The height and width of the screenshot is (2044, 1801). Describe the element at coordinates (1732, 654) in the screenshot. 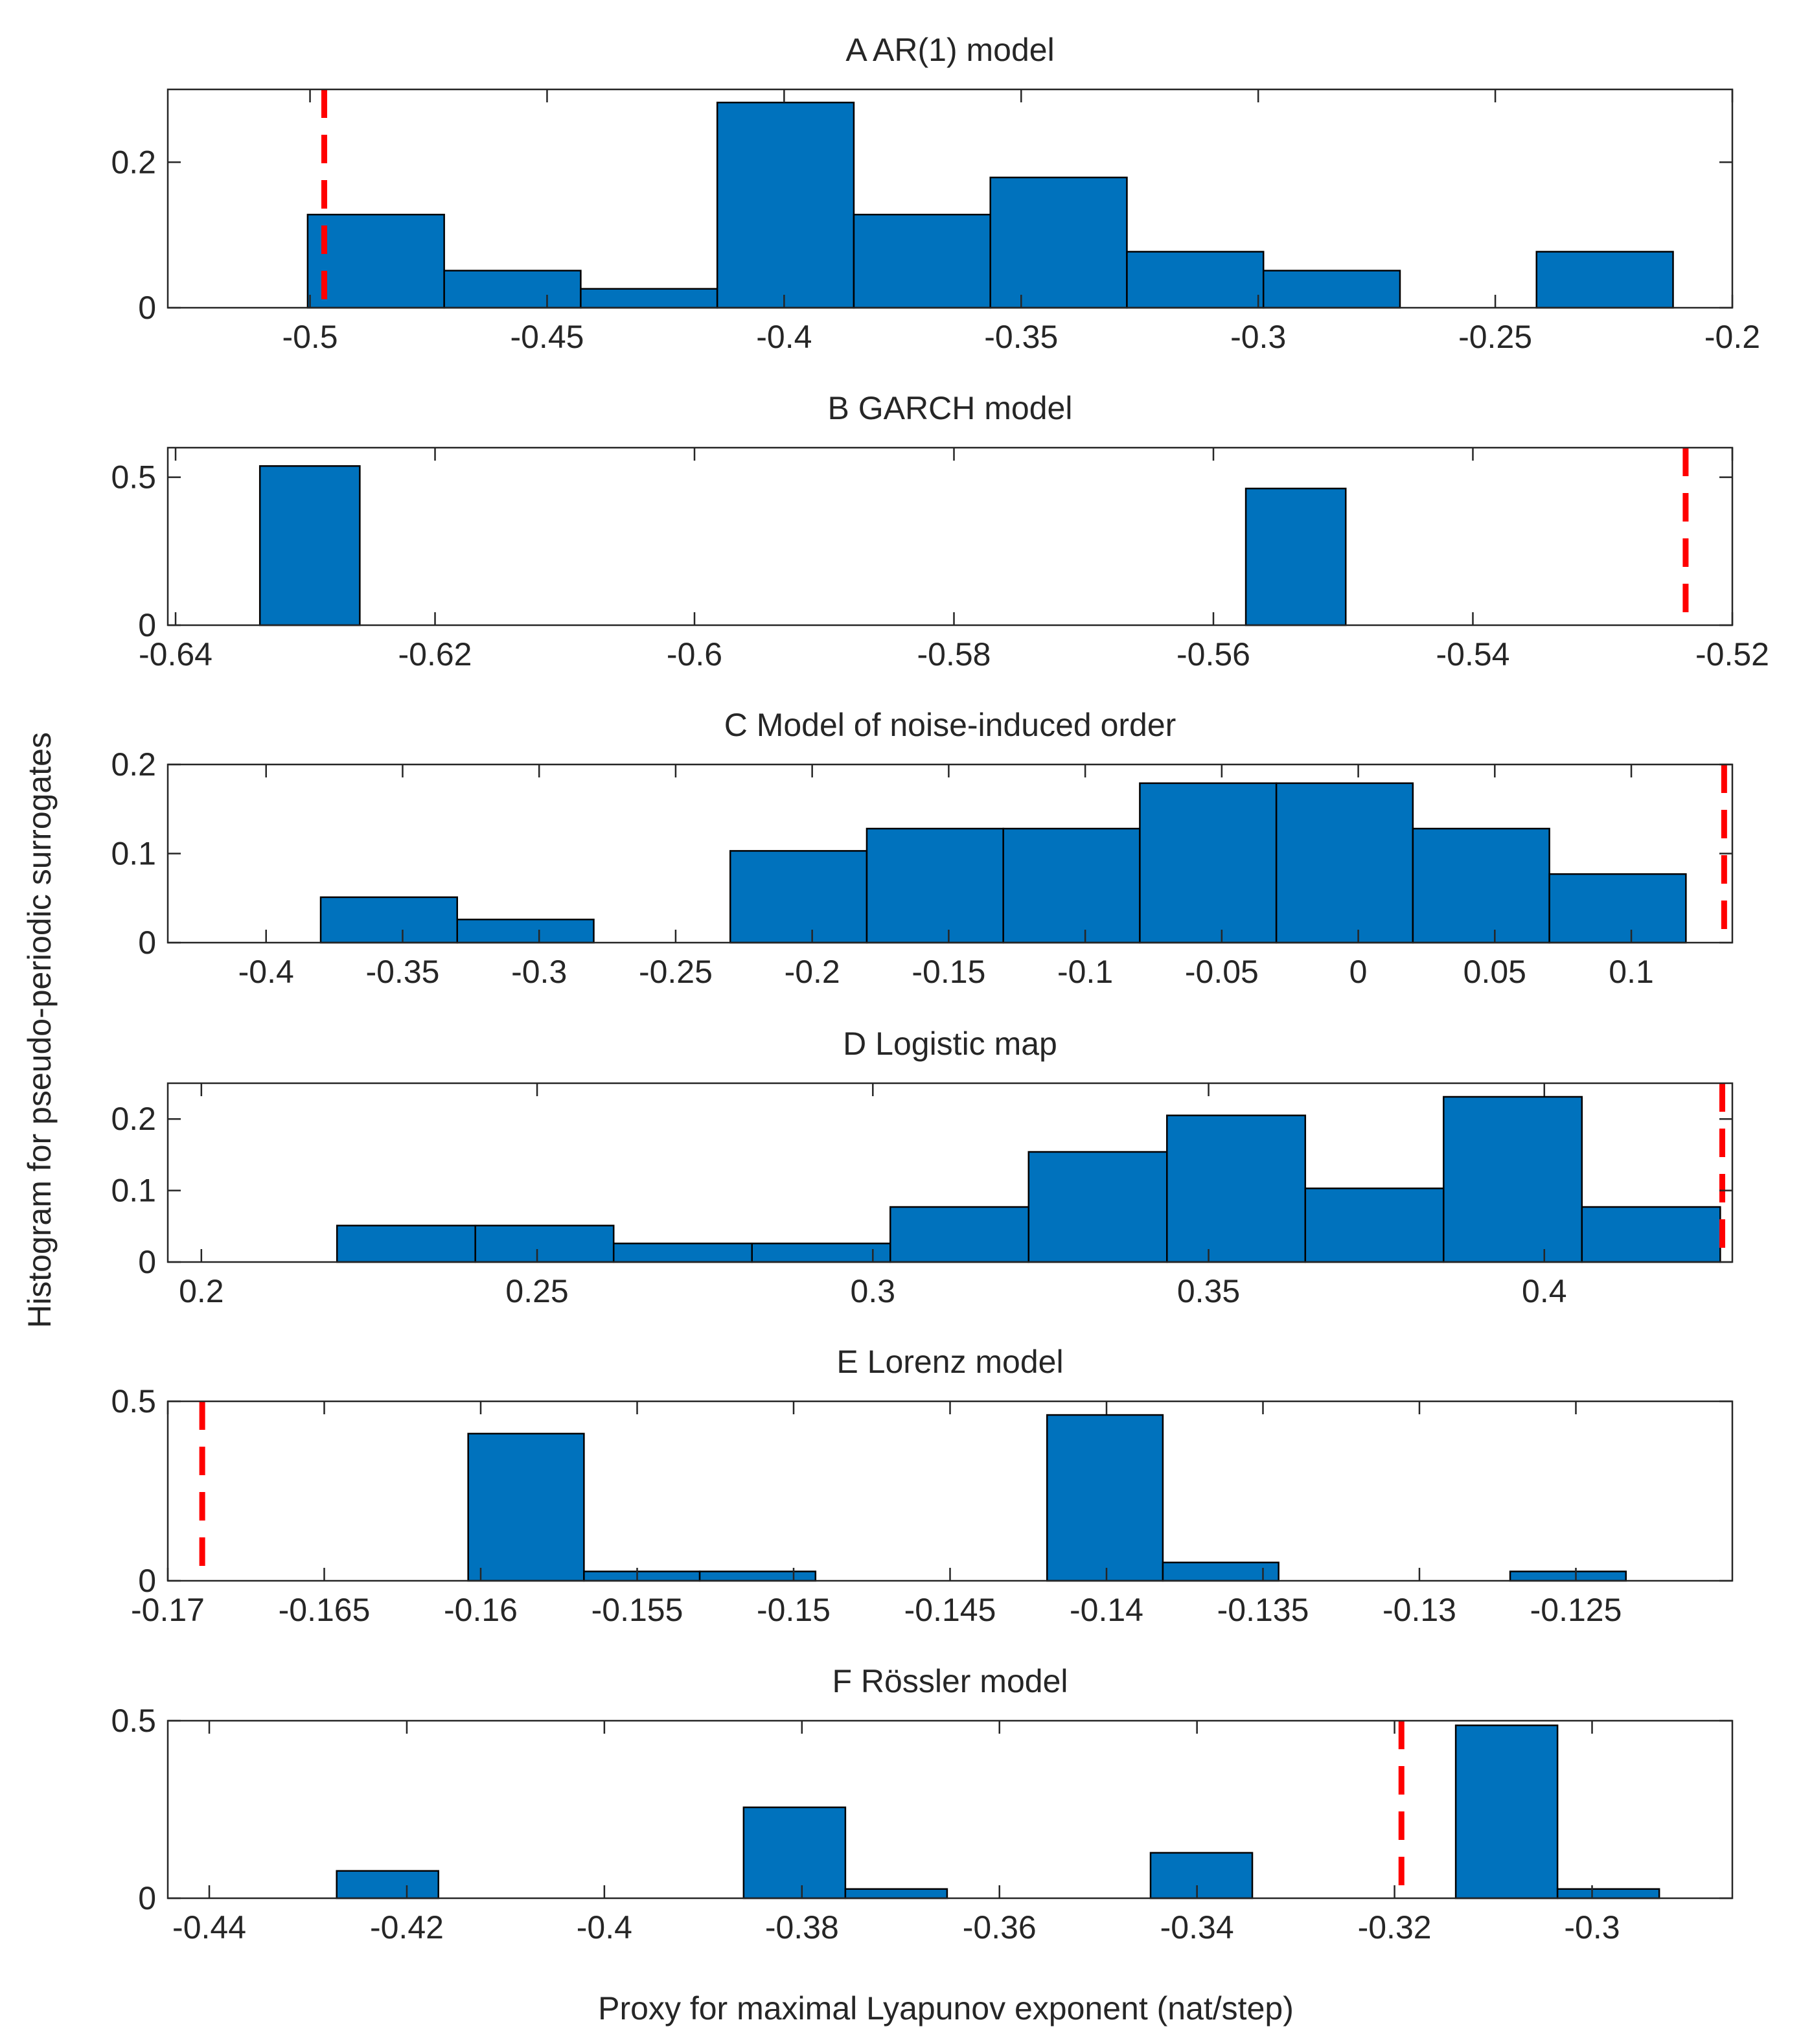

I see `x-tick-label: -0.52` at that location.